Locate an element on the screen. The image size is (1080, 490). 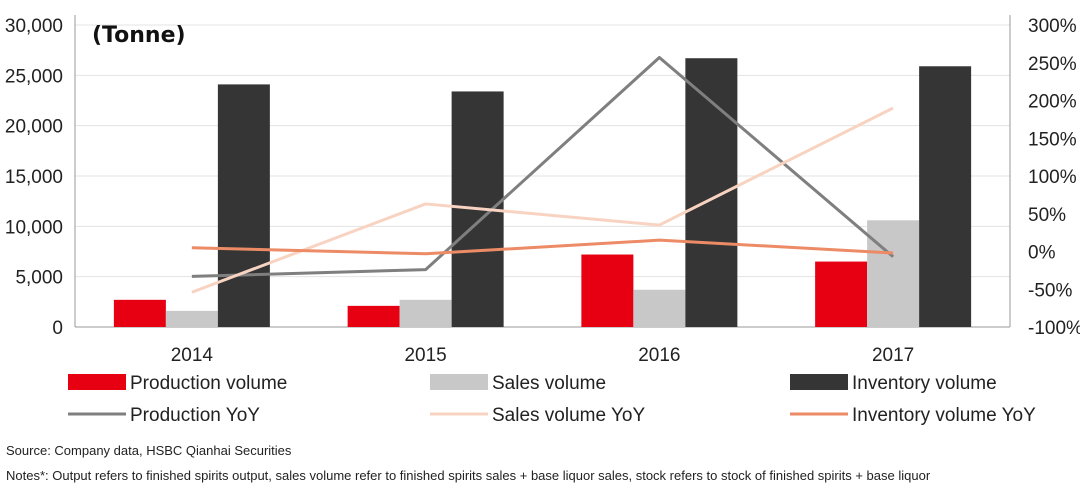
x-tick-label: 2016 is located at coordinates (659, 355).